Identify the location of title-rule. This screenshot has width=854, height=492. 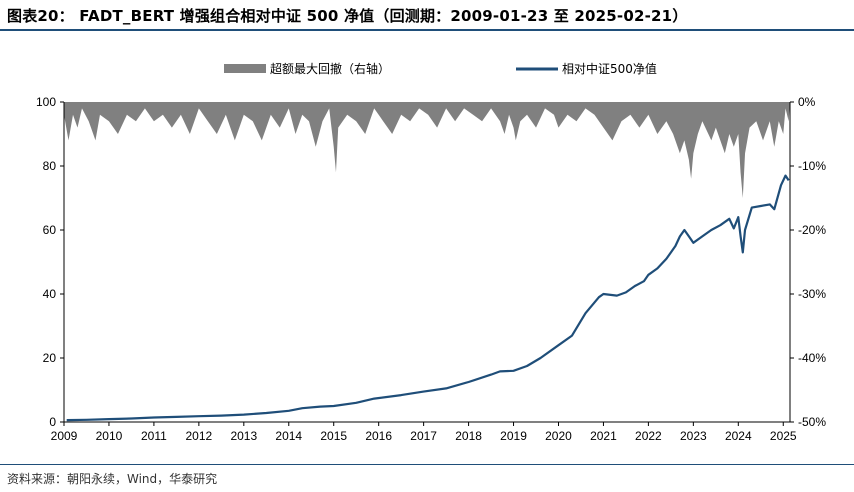
(427, 30).